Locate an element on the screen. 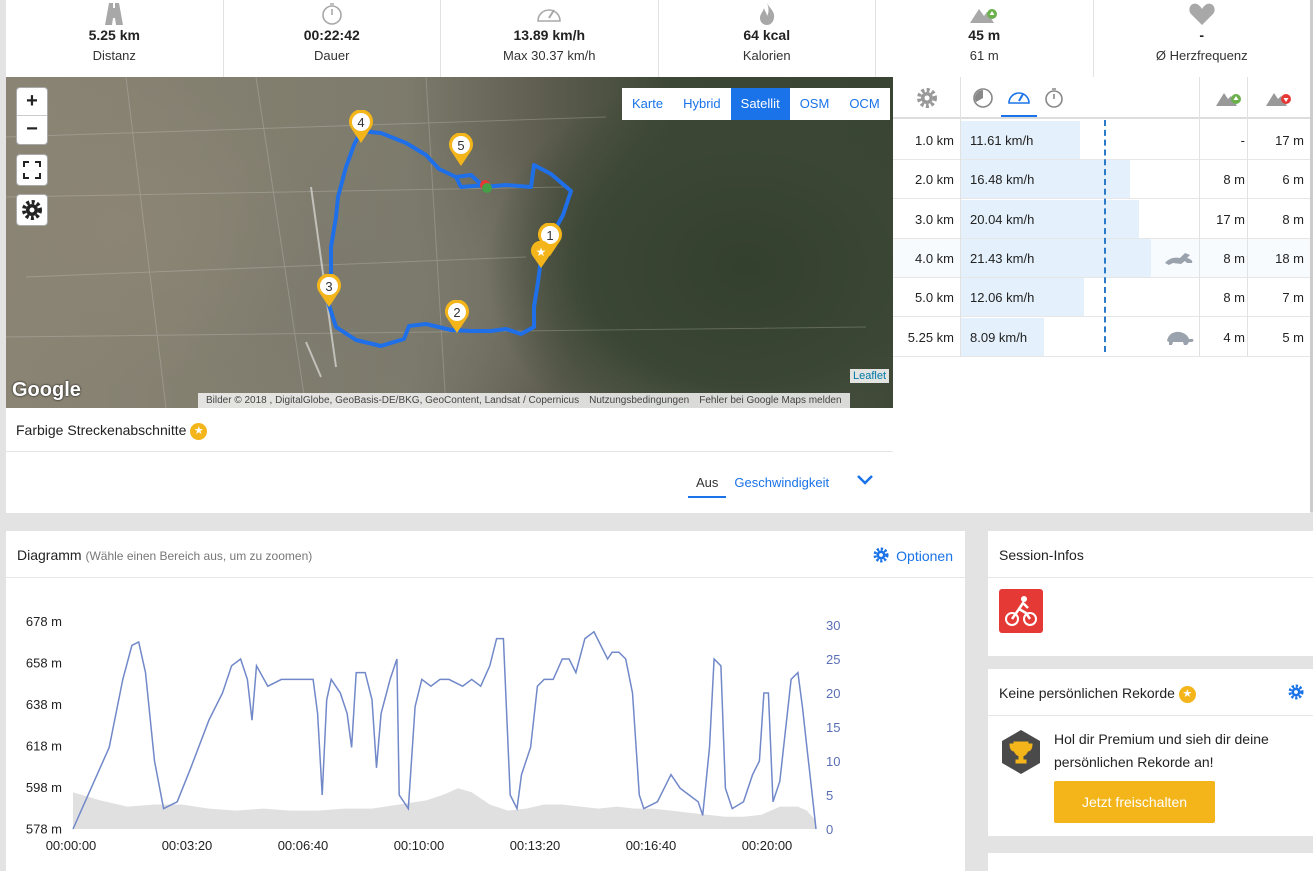 The image size is (1313, 871). unlock-button: Jetzt freischalten is located at coordinates (1134, 802).